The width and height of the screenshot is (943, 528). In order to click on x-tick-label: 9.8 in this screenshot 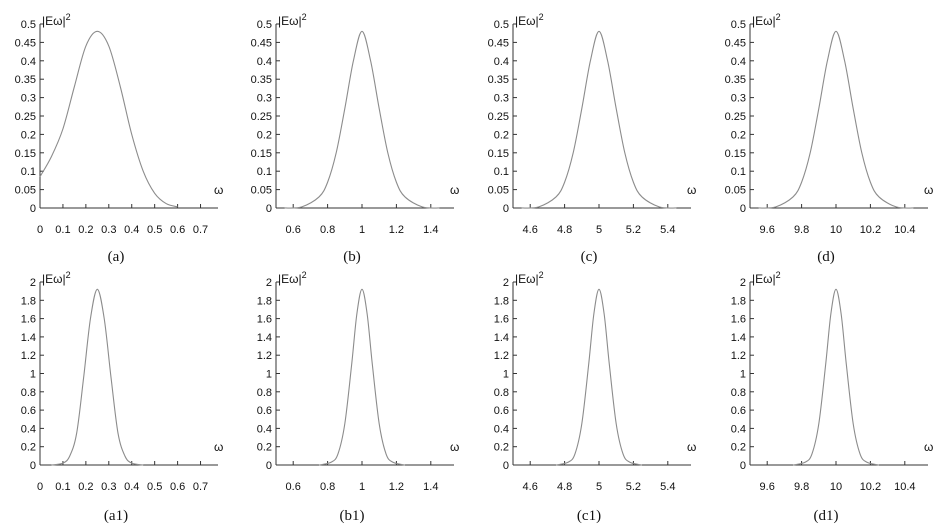, I will do `click(801, 487)`.